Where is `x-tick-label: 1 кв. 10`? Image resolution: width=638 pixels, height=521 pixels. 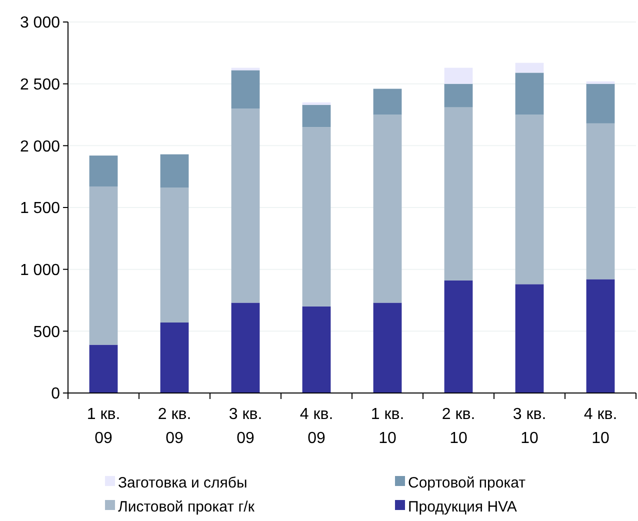 x-tick-label: 1 кв. 10 is located at coordinates (387, 426).